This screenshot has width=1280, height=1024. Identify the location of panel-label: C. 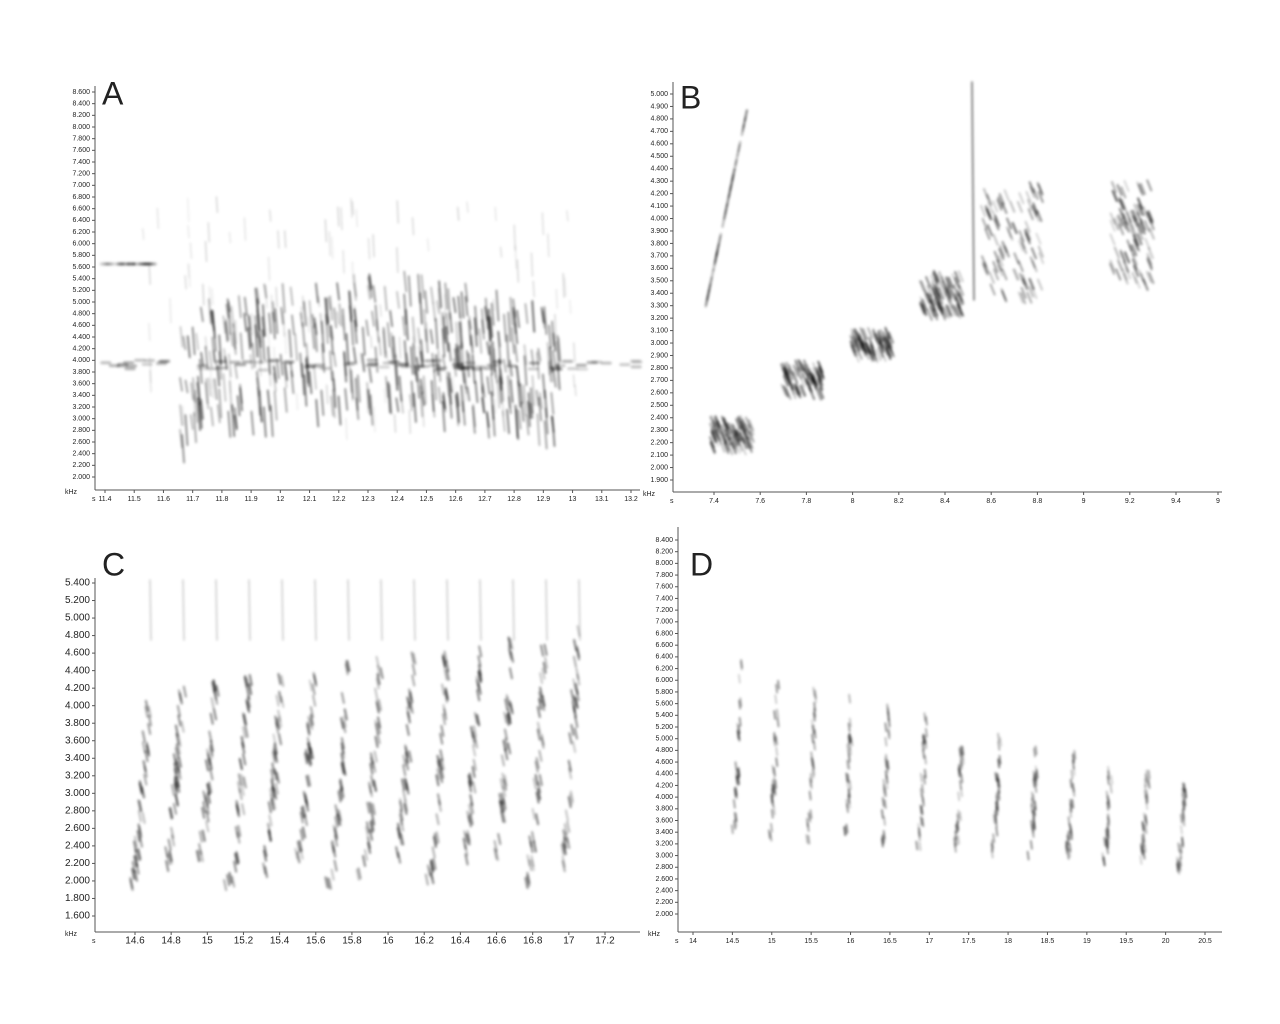
(113, 564).